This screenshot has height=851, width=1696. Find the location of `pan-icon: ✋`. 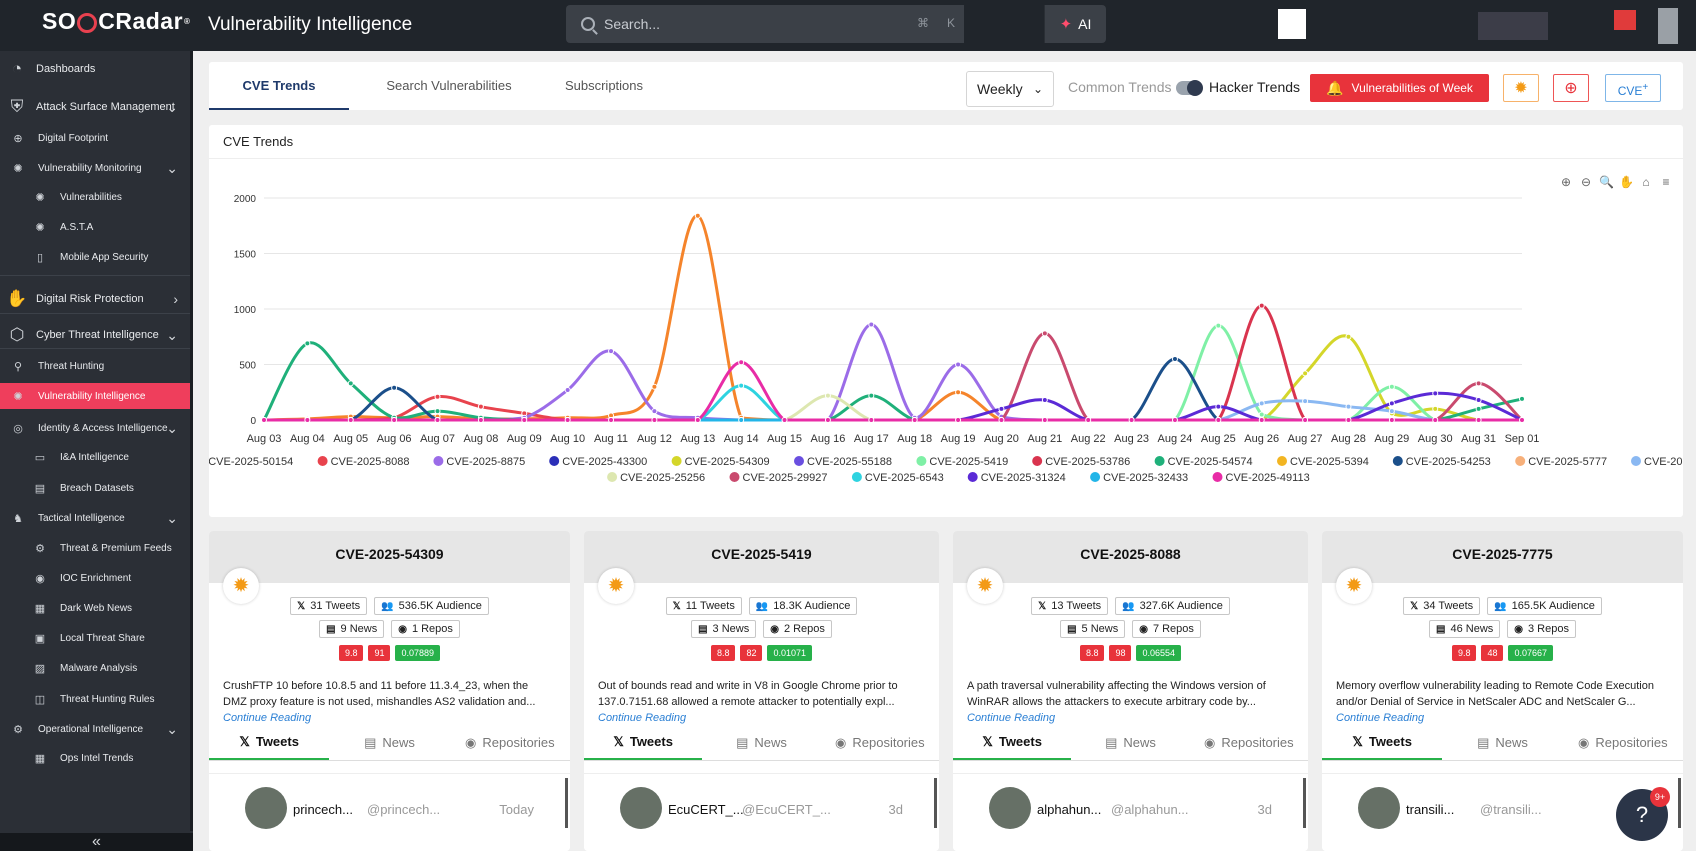

pan-icon: ✋ is located at coordinates (1626, 182).